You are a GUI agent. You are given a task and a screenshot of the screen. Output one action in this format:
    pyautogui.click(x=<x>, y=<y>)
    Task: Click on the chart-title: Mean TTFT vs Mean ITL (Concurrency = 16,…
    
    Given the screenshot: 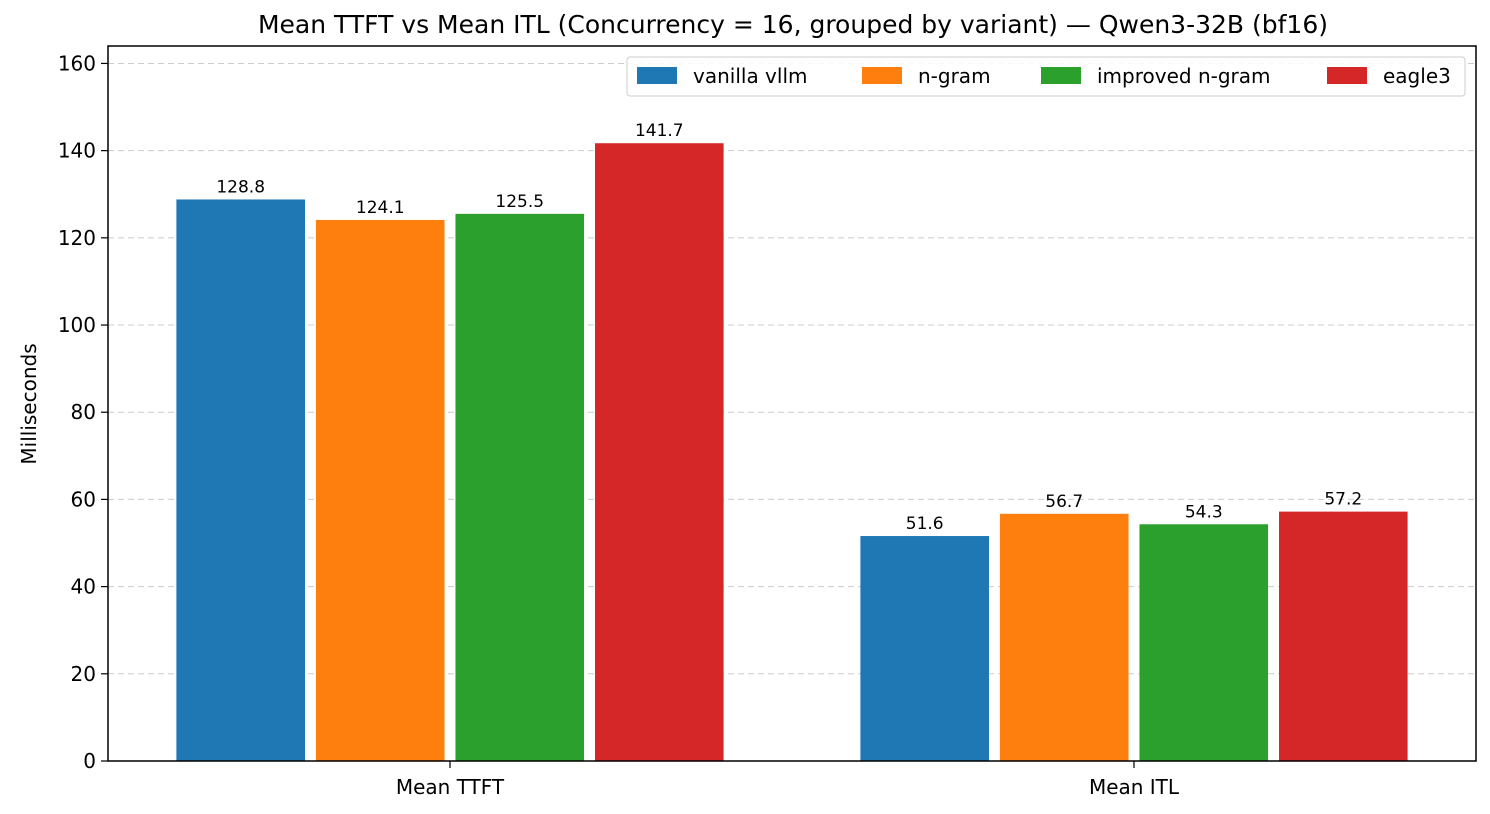 What is the action you would take?
    pyautogui.click(x=793, y=24)
    